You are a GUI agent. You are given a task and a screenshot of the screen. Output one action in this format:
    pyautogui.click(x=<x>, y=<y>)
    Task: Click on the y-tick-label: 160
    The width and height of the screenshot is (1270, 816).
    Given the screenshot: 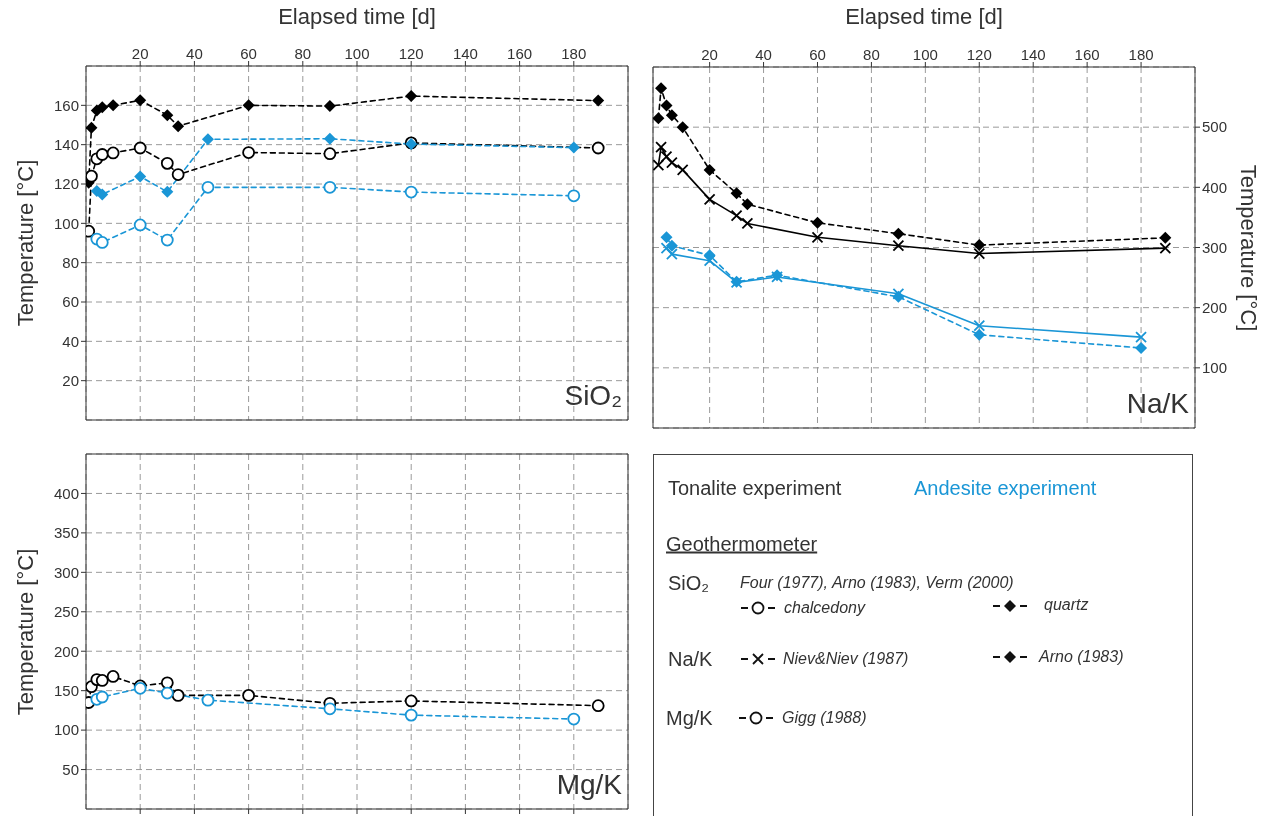 What is the action you would take?
    pyautogui.click(x=66, y=105)
    